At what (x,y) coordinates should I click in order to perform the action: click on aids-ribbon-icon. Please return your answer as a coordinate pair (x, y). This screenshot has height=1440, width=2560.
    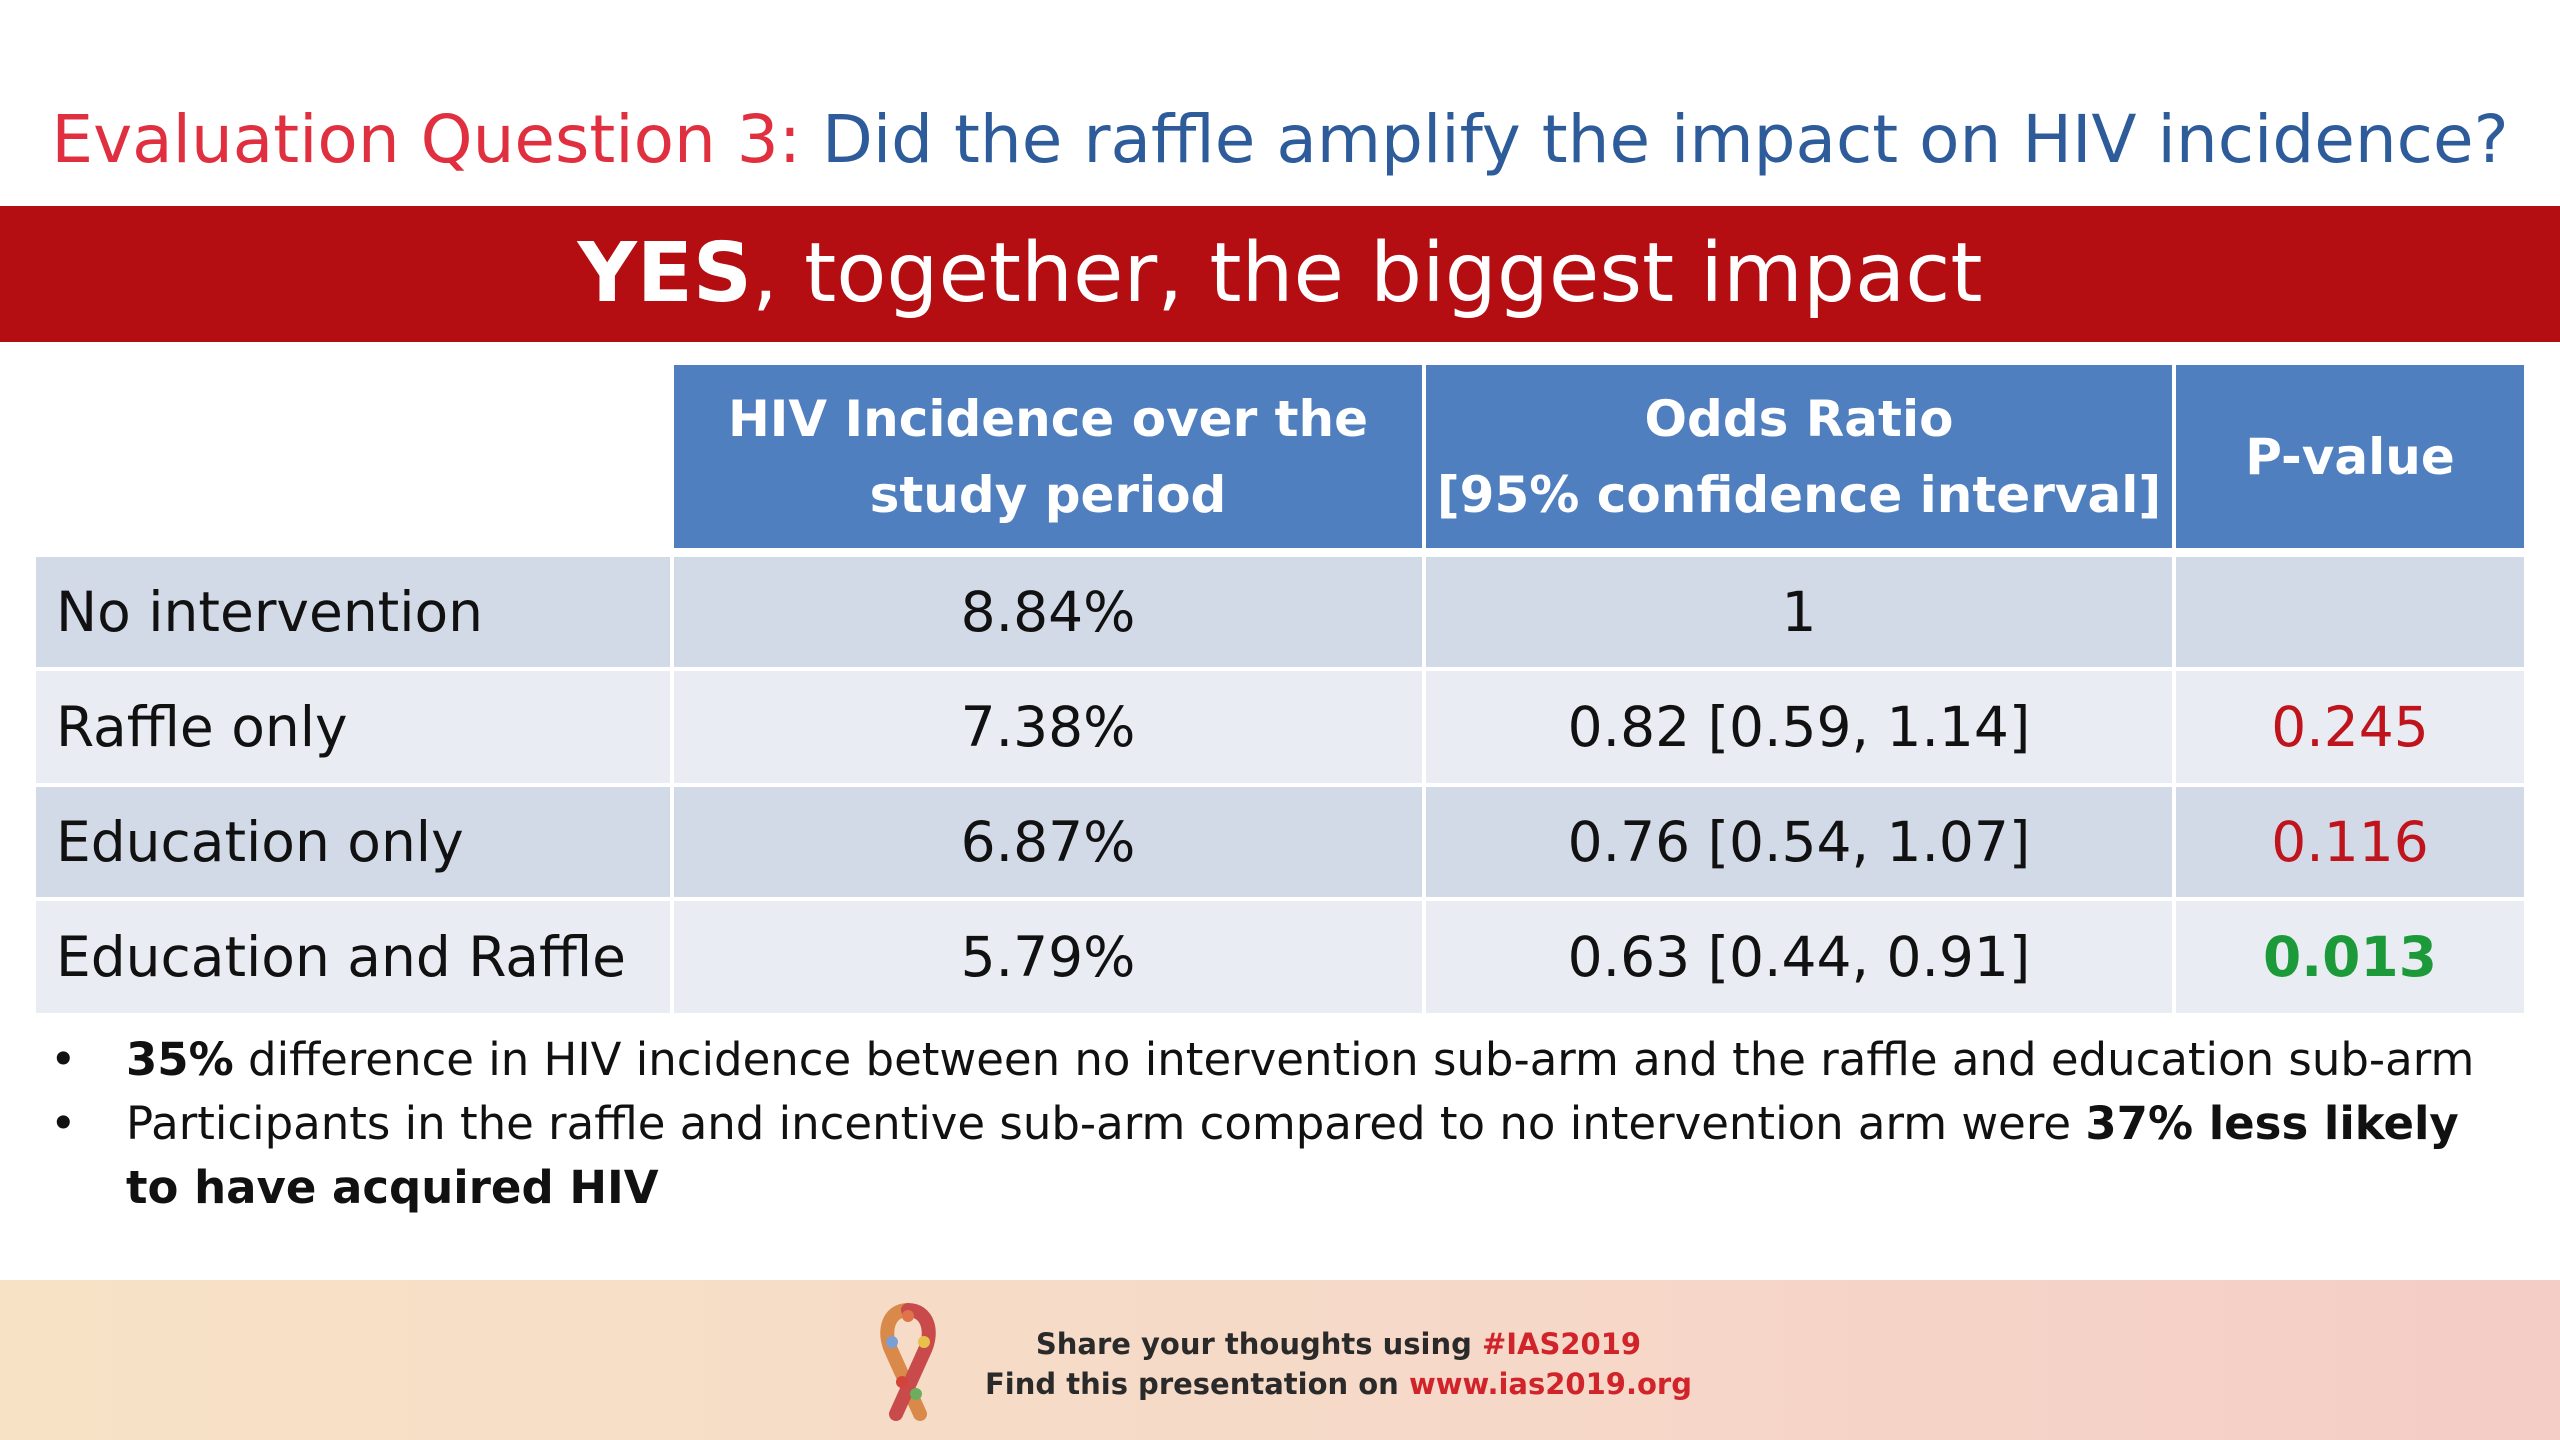
    Looking at the image, I should click on (908, 1362).